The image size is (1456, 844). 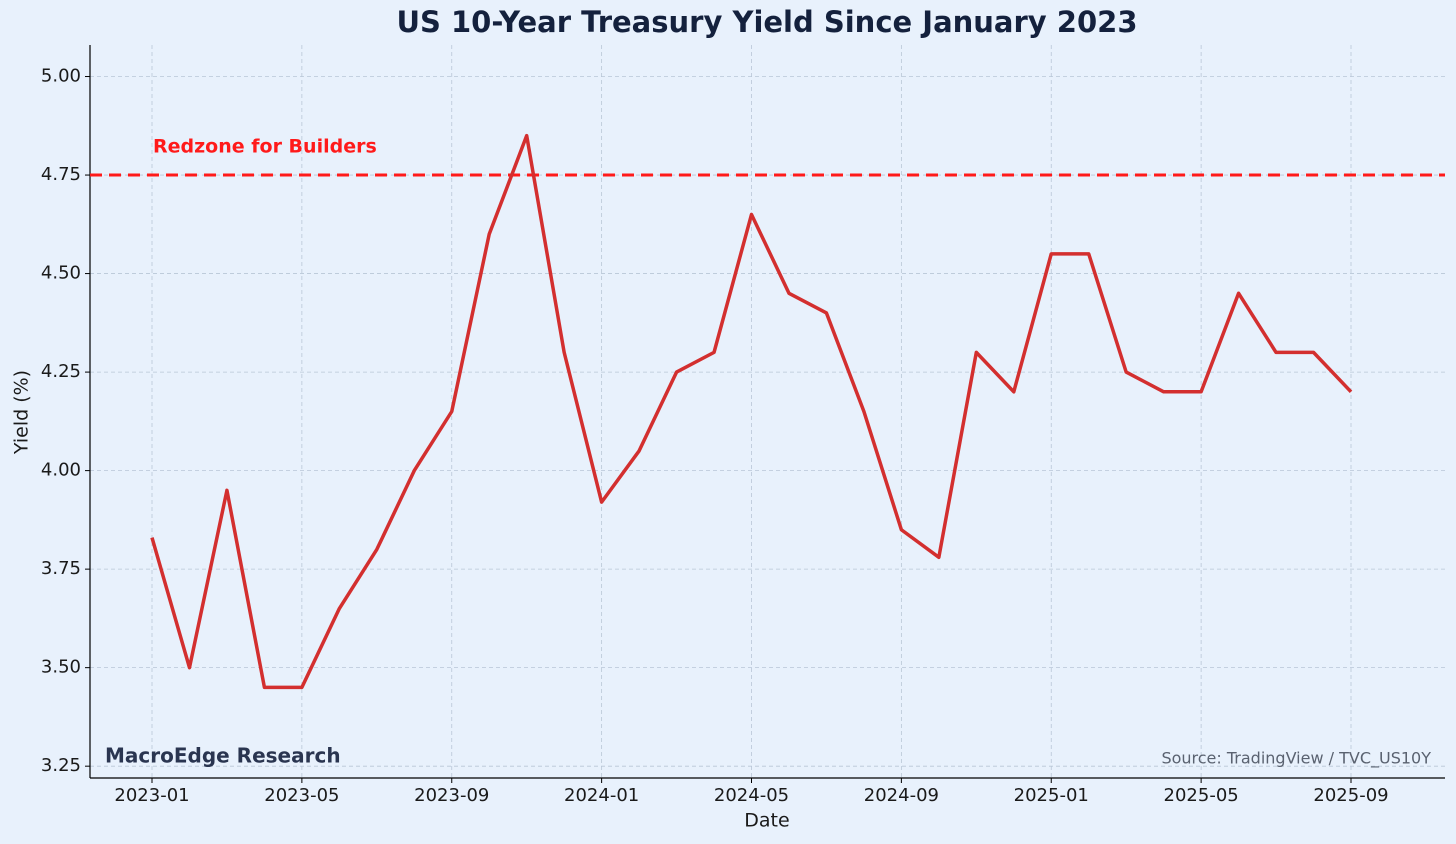 What do you see at coordinates (151, 795) in the screenshot?
I see `x-tick-label: 2023-01` at bounding box center [151, 795].